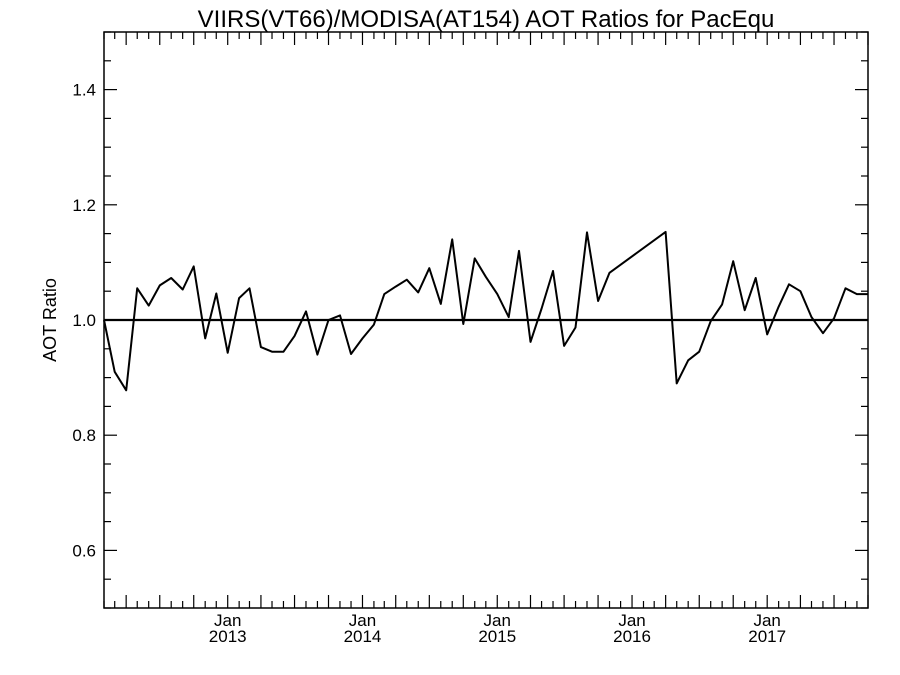 The image size is (900, 675). I want to click on y-tick-labels: 0.6 0.8 1.0 1.2 1.4, so click(84, 321).